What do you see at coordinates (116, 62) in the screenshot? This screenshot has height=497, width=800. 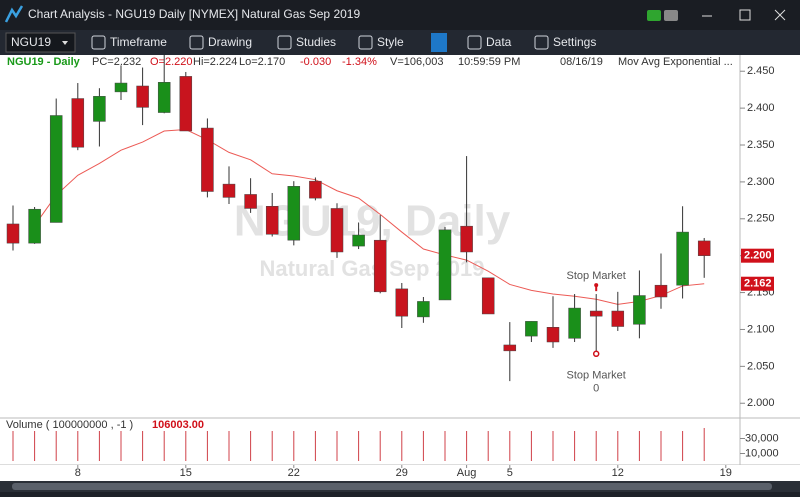 I see `header-field: PC=2.232` at bounding box center [116, 62].